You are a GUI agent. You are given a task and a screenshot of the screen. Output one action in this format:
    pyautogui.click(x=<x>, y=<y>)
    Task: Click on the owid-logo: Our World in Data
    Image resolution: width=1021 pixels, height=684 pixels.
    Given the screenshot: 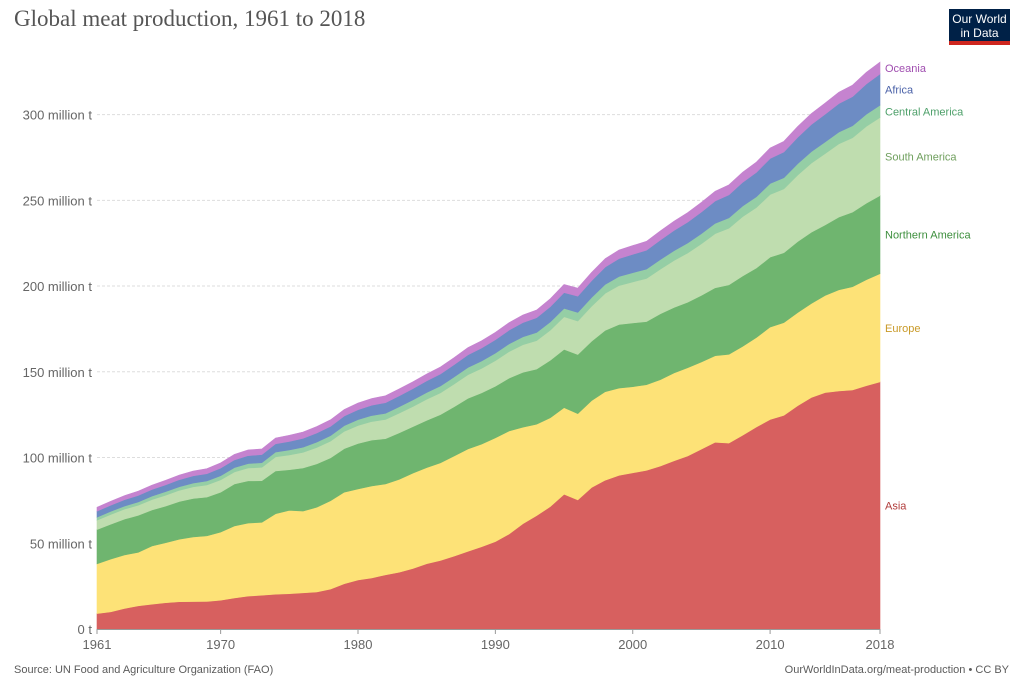 What is the action you would take?
    pyautogui.click(x=979, y=27)
    